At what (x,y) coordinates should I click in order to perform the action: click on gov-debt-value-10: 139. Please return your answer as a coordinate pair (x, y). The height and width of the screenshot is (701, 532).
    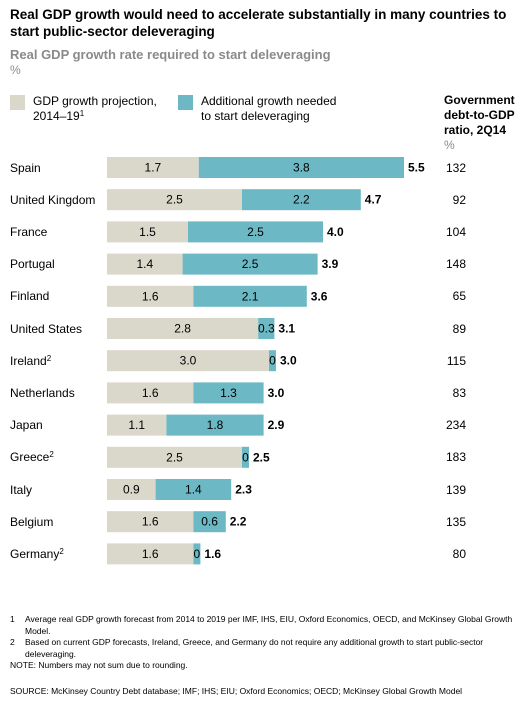
    Looking at the image, I should click on (455, 489).